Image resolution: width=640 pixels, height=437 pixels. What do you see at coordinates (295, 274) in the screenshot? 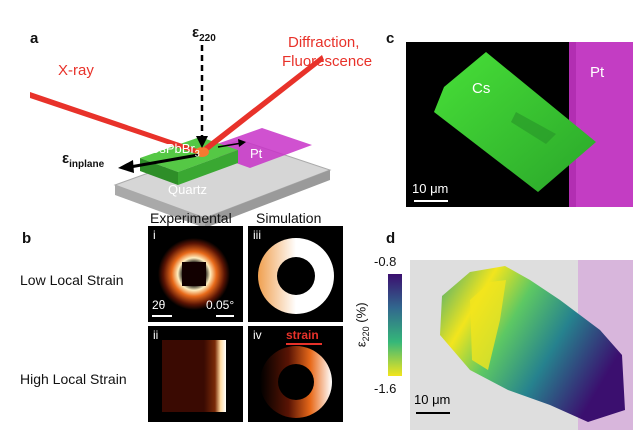
I see `tile-iii: iii` at bounding box center [295, 274].